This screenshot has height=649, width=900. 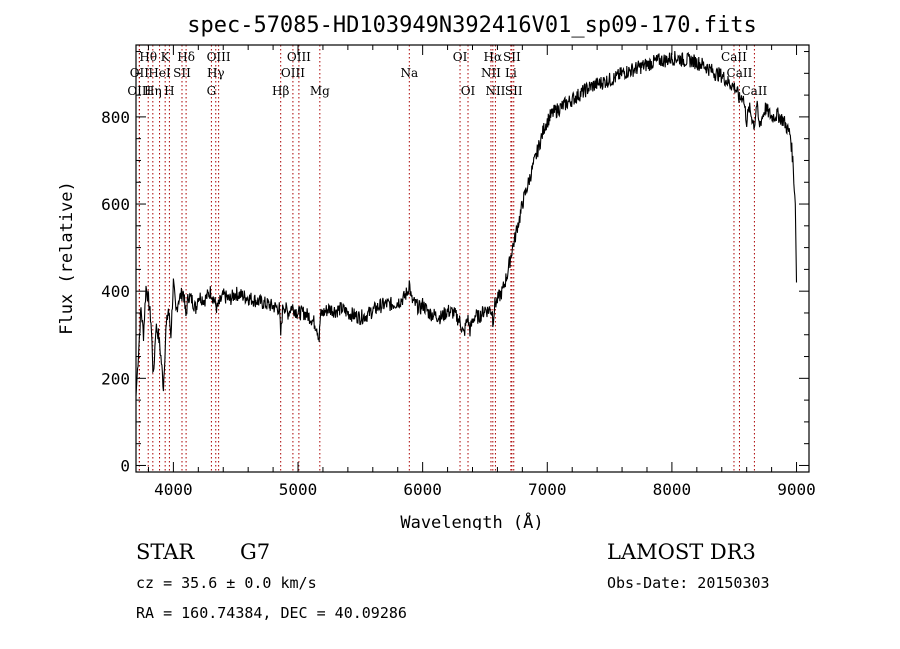 I want to click on x-tick-label: 4000, so click(x=173, y=489).